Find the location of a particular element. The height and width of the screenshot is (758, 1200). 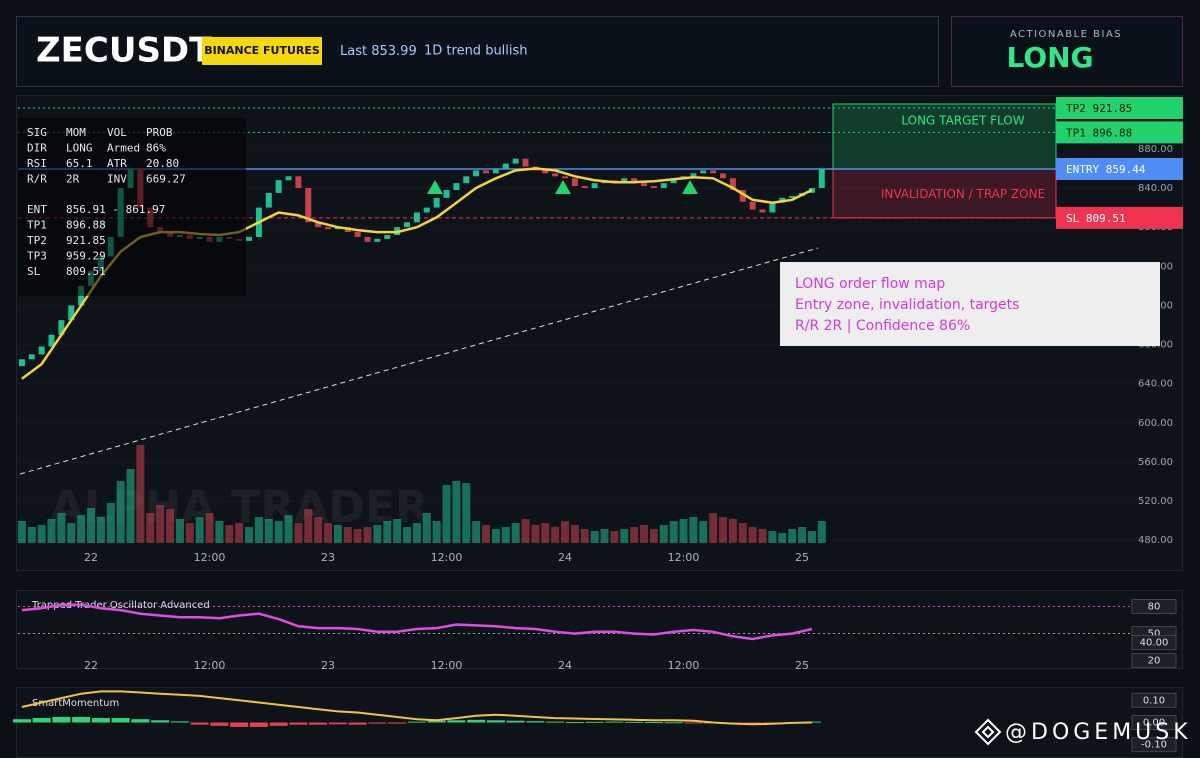

table-cell: SL is located at coordinates (34, 271).